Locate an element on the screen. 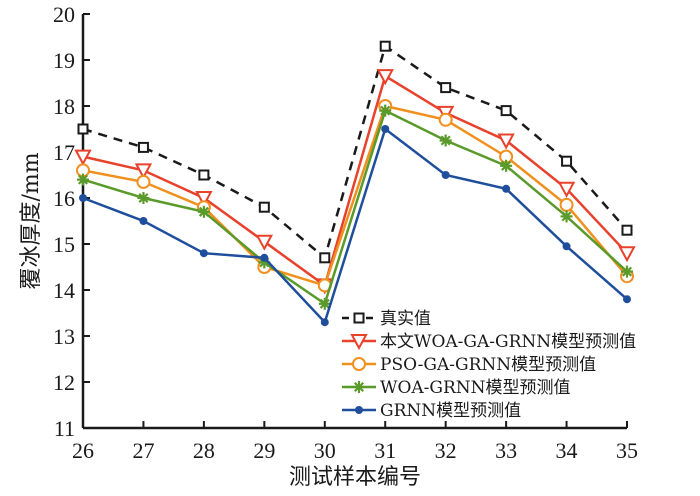  y-tick-label: 12 is located at coordinates (64, 382).